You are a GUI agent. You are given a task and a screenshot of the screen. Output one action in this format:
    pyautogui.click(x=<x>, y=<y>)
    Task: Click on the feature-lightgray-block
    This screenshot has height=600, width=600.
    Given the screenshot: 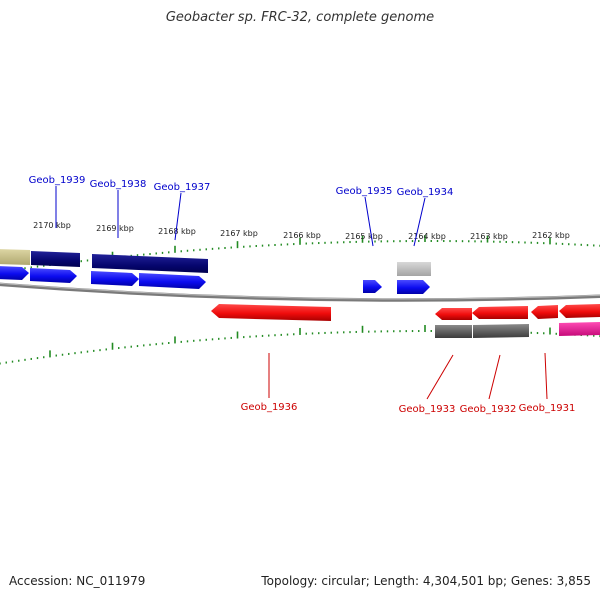 What is the action you would take?
    pyautogui.click(x=414, y=269)
    